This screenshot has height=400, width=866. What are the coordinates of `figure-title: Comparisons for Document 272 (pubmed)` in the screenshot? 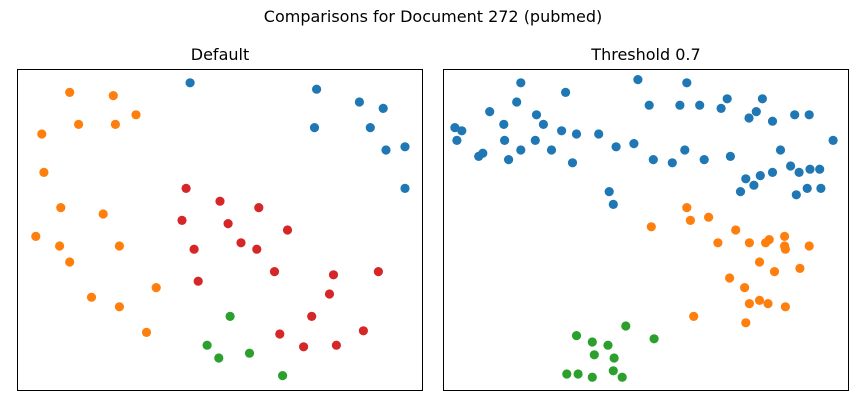 It's located at (433, 16).